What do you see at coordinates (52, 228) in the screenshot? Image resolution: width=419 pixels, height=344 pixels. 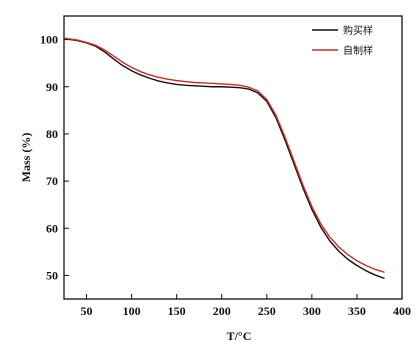 I see `y-tick-label: 60` at bounding box center [52, 228].